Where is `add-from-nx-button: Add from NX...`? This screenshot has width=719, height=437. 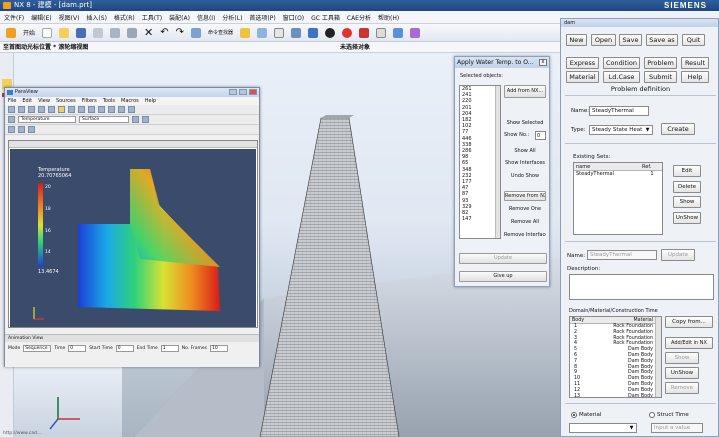 add-from-nx-button: Add from NX... is located at coordinates (525, 91).